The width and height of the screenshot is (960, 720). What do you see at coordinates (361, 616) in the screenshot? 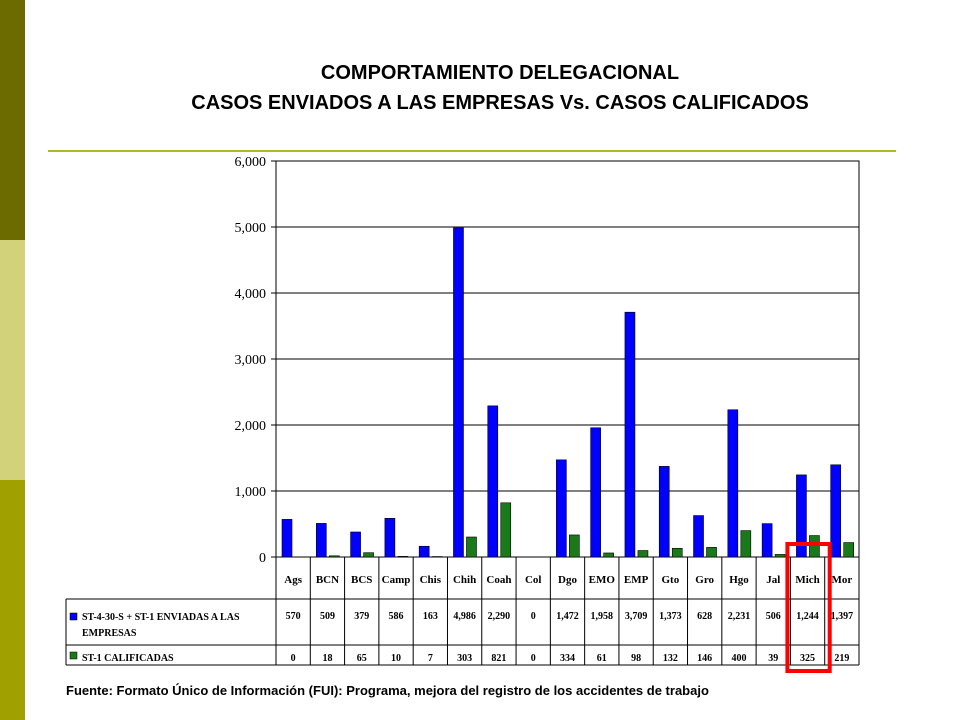
I see `data-label: 379` at bounding box center [361, 616].